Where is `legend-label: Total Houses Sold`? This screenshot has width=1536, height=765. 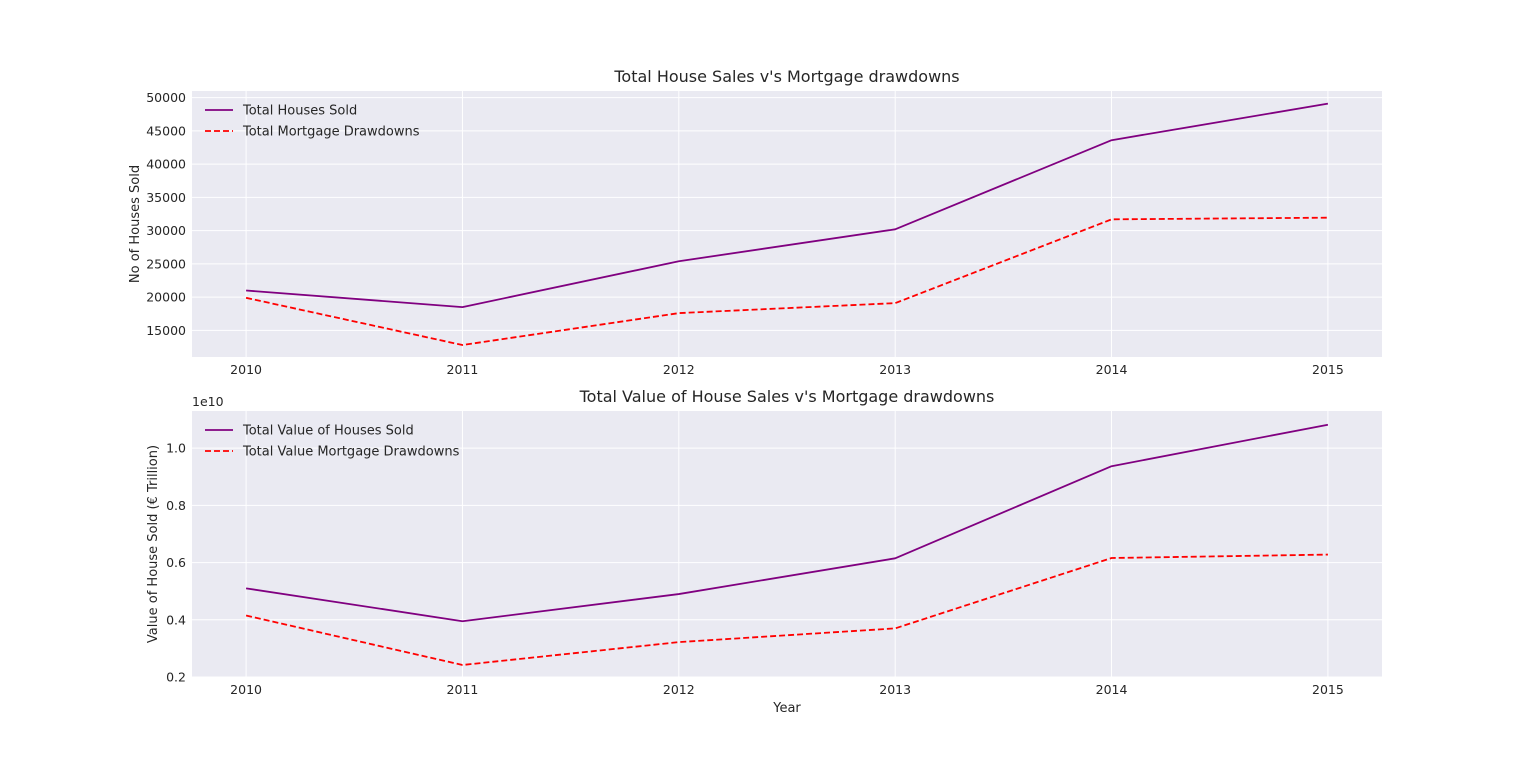 legend-label: Total Houses Sold is located at coordinates (299, 111).